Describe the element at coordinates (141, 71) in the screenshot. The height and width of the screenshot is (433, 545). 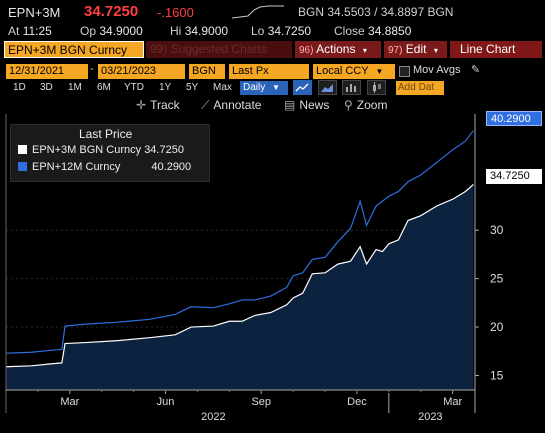
I see `end-date-field: 03/21/2023` at that location.